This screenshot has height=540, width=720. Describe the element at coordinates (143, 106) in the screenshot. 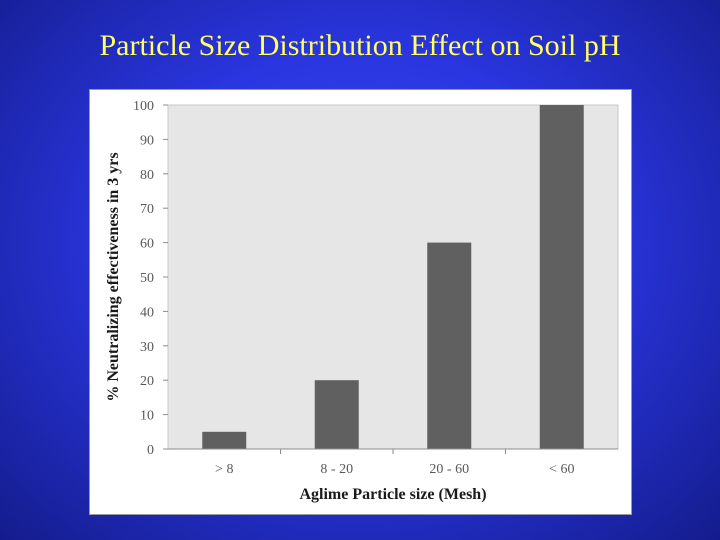

I see `y-tick-label: 100` at that location.